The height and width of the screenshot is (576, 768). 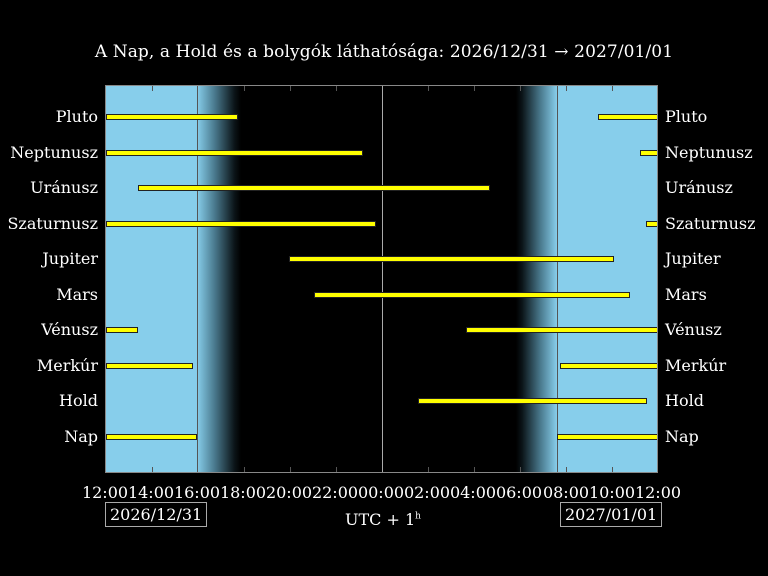 What do you see at coordinates (197, 492) in the screenshot?
I see `x-tick-label: 16:00` at bounding box center [197, 492].